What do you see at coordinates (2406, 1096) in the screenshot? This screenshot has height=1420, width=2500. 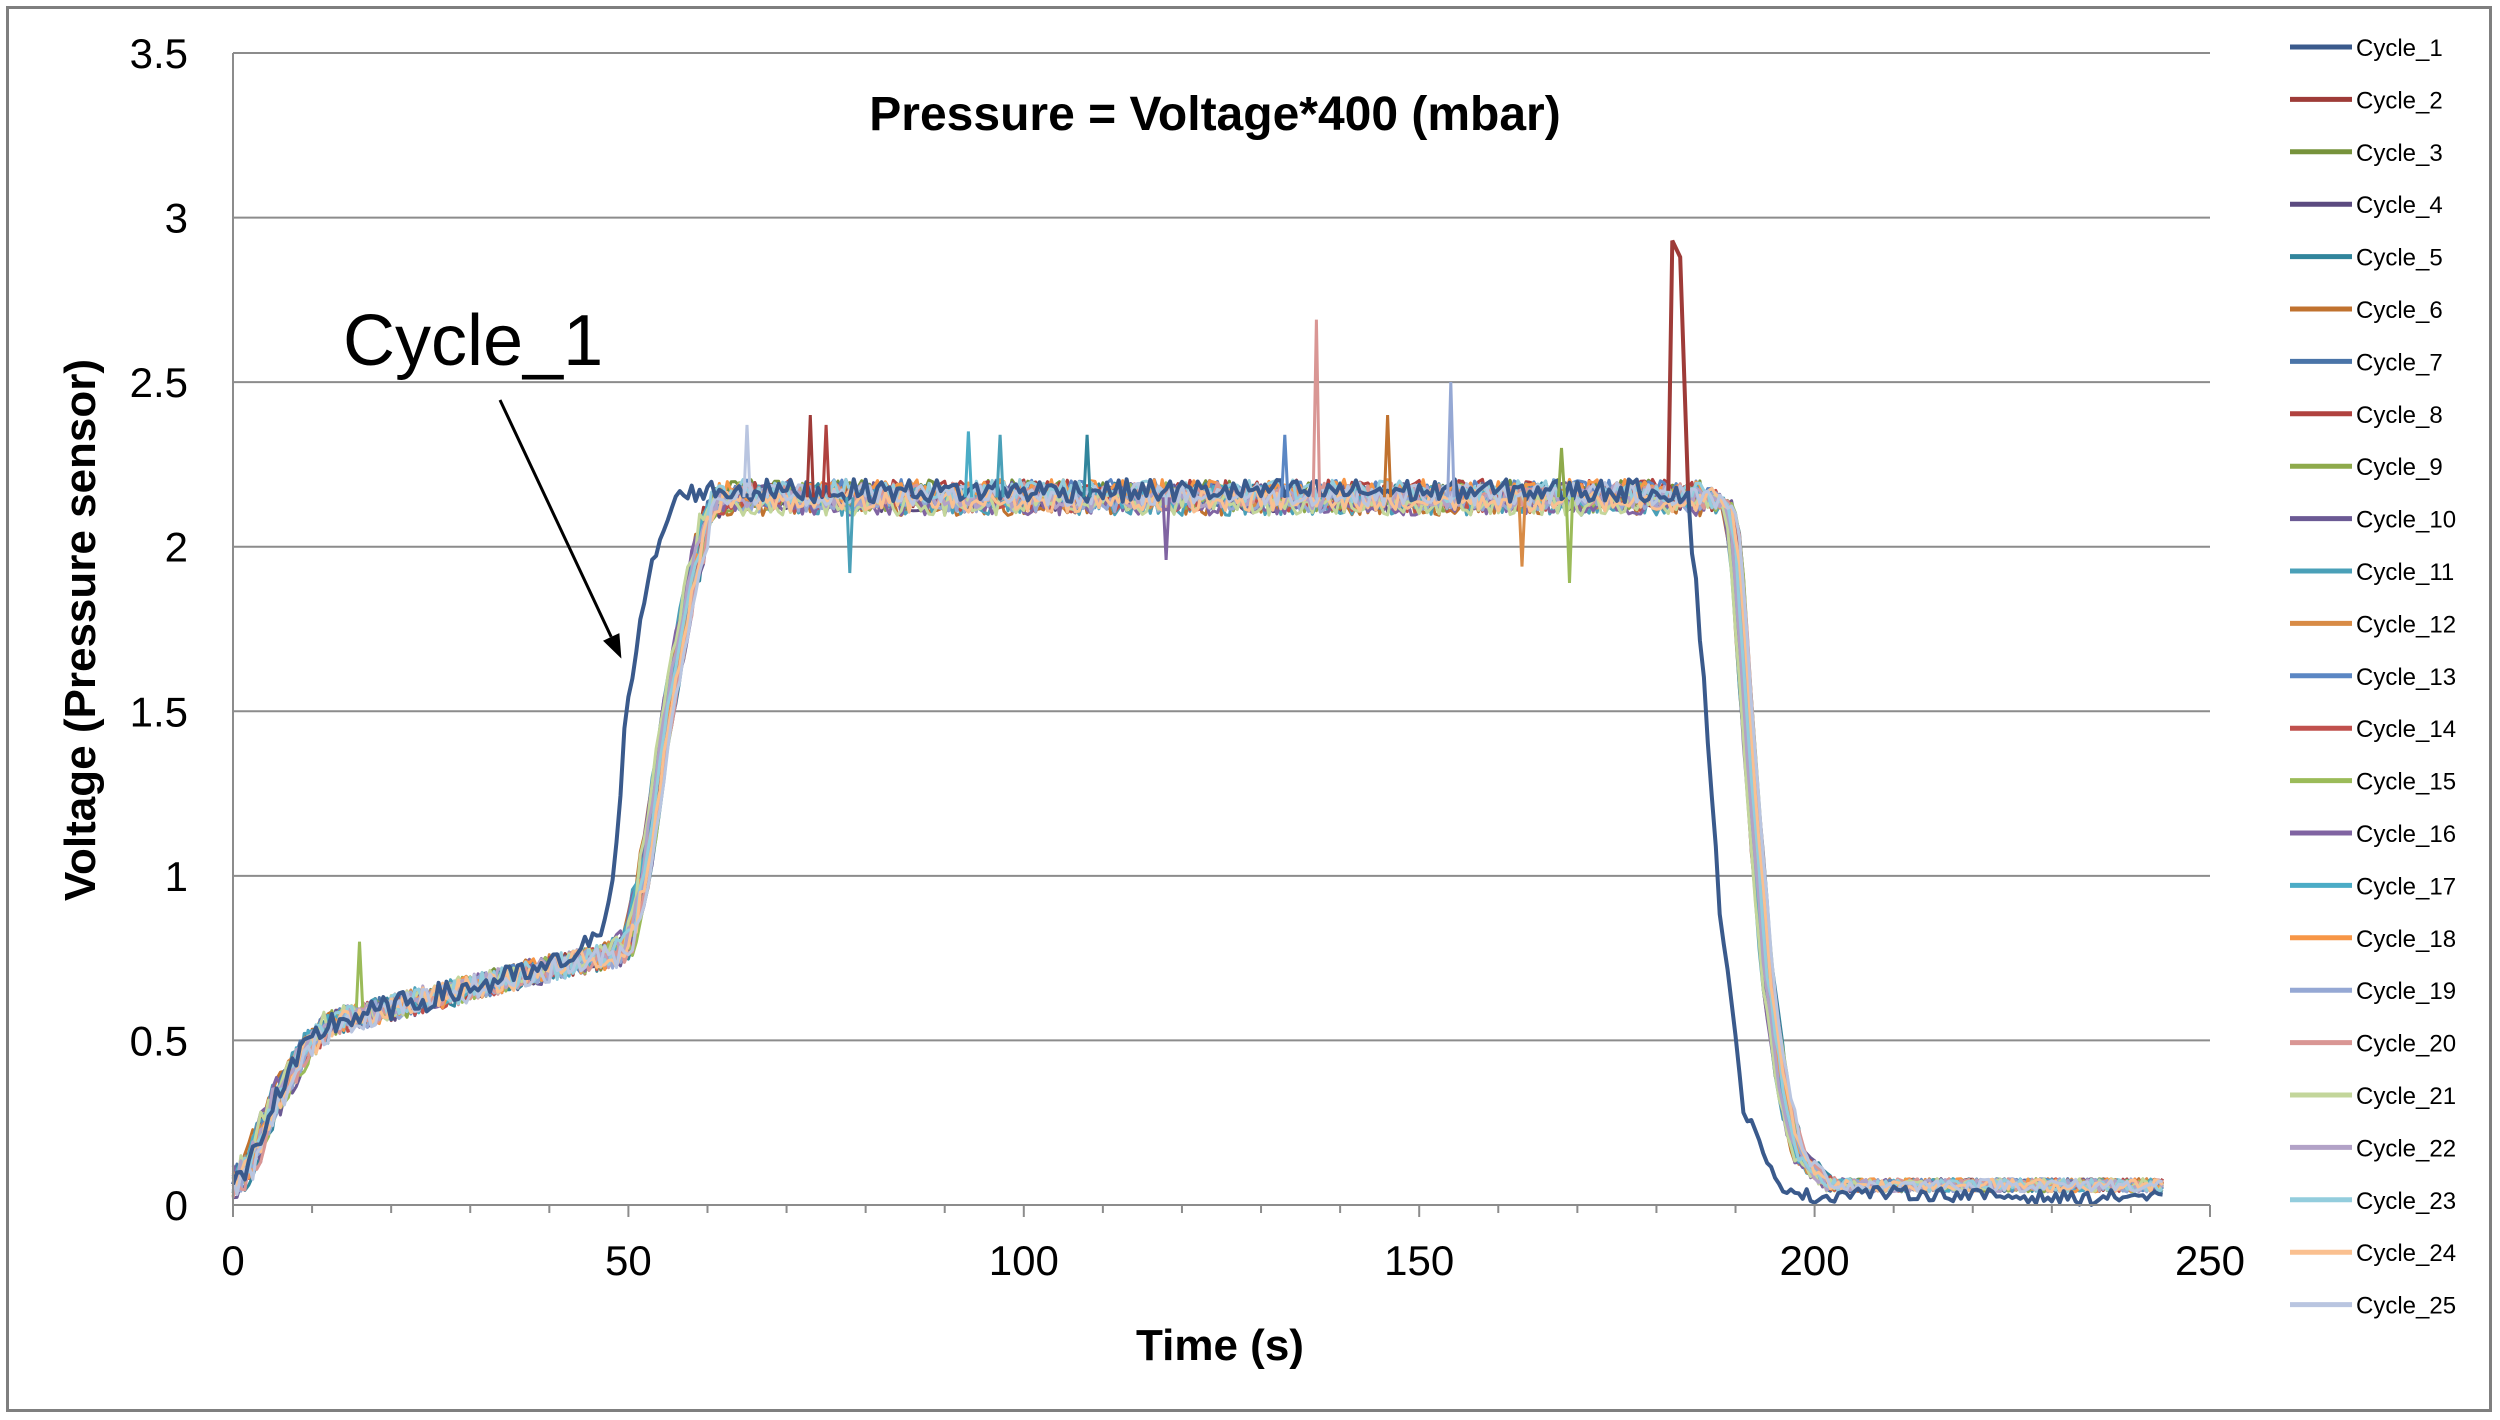 I see `legend-label: Cycle_21` at bounding box center [2406, 1096].